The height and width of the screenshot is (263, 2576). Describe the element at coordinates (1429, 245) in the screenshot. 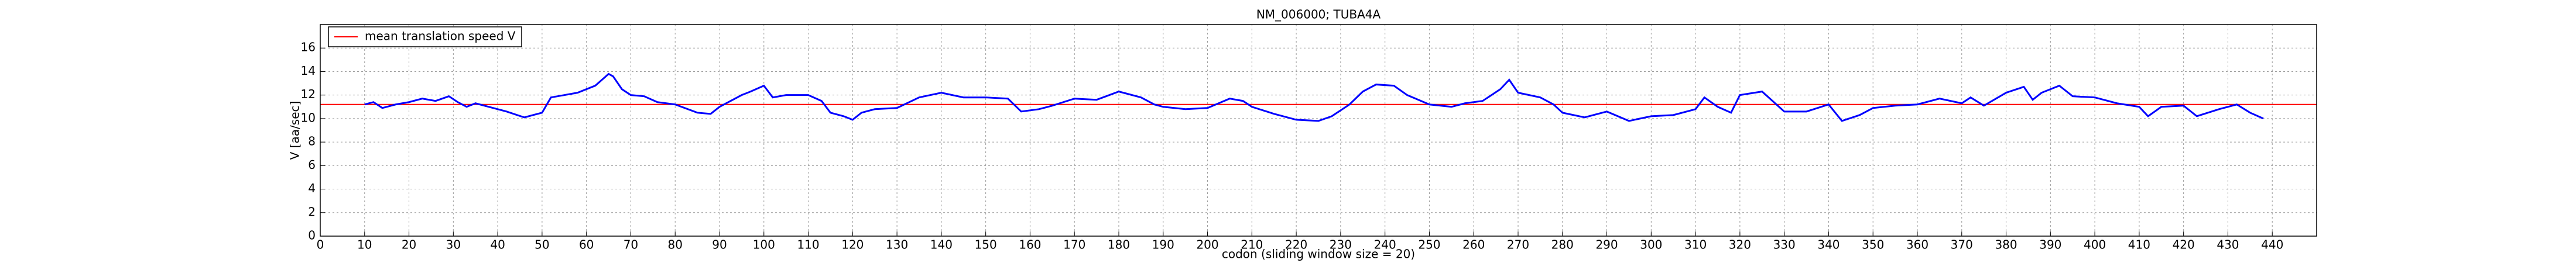

I see `x-tick-label: 250` at that location.